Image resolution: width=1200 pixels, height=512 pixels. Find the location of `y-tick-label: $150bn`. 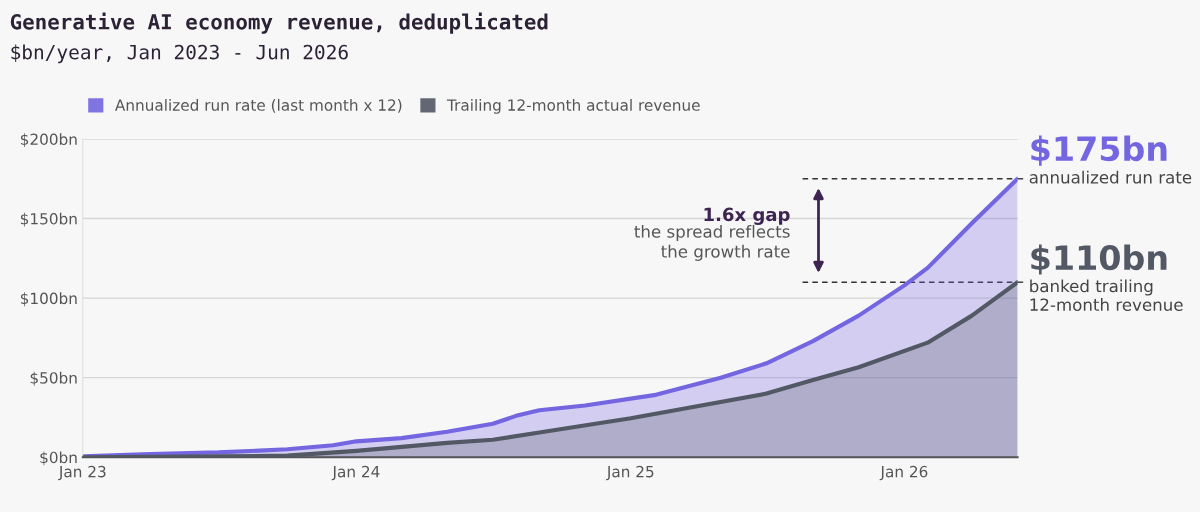

y-tick-label: $150bn is located at coordinates (48, 219).